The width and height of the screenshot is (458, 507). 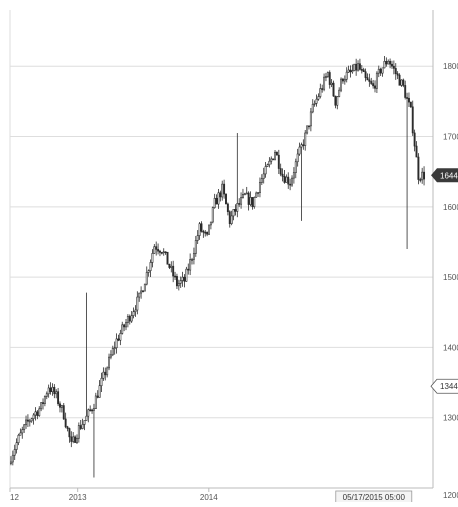 I want to click on current-price-tag, so click(x=444, y=175).